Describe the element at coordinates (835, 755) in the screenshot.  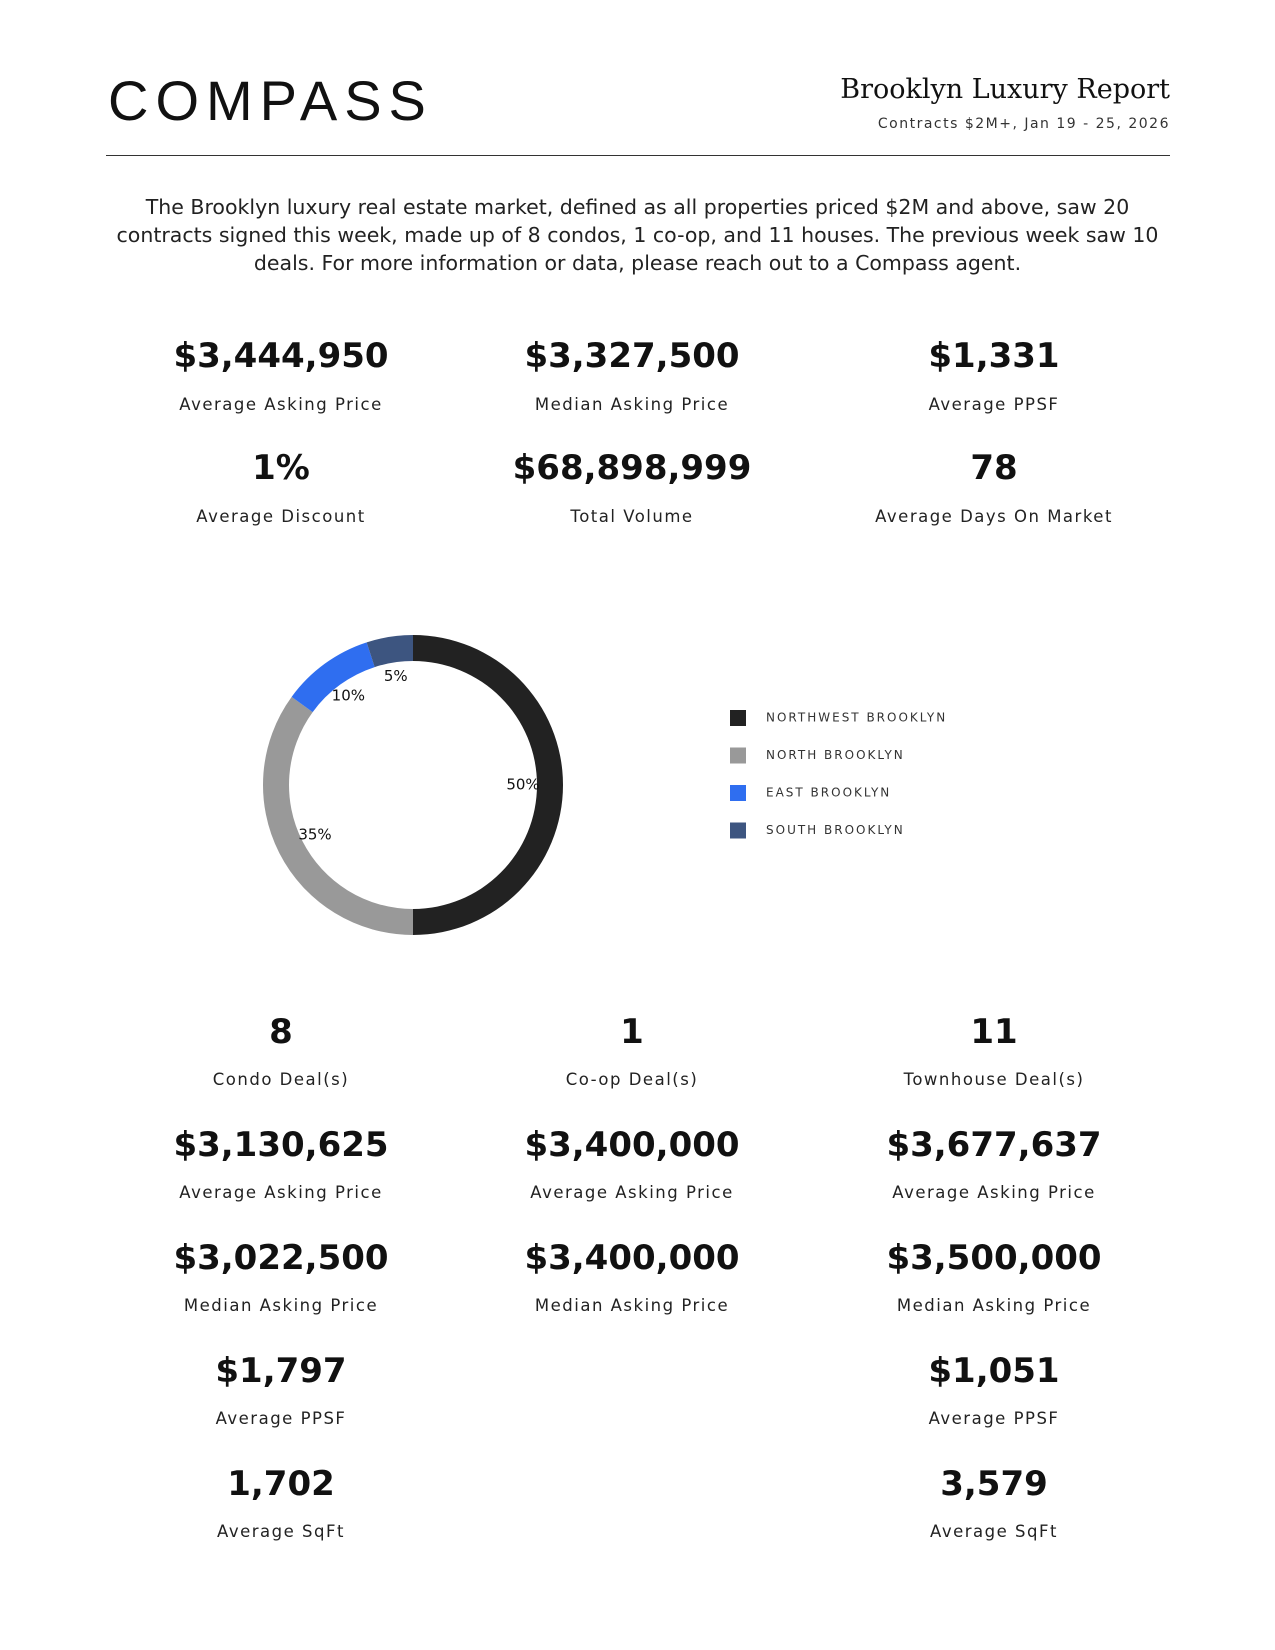
I see `legend-label: NORTH BROOKLYN` at that location.